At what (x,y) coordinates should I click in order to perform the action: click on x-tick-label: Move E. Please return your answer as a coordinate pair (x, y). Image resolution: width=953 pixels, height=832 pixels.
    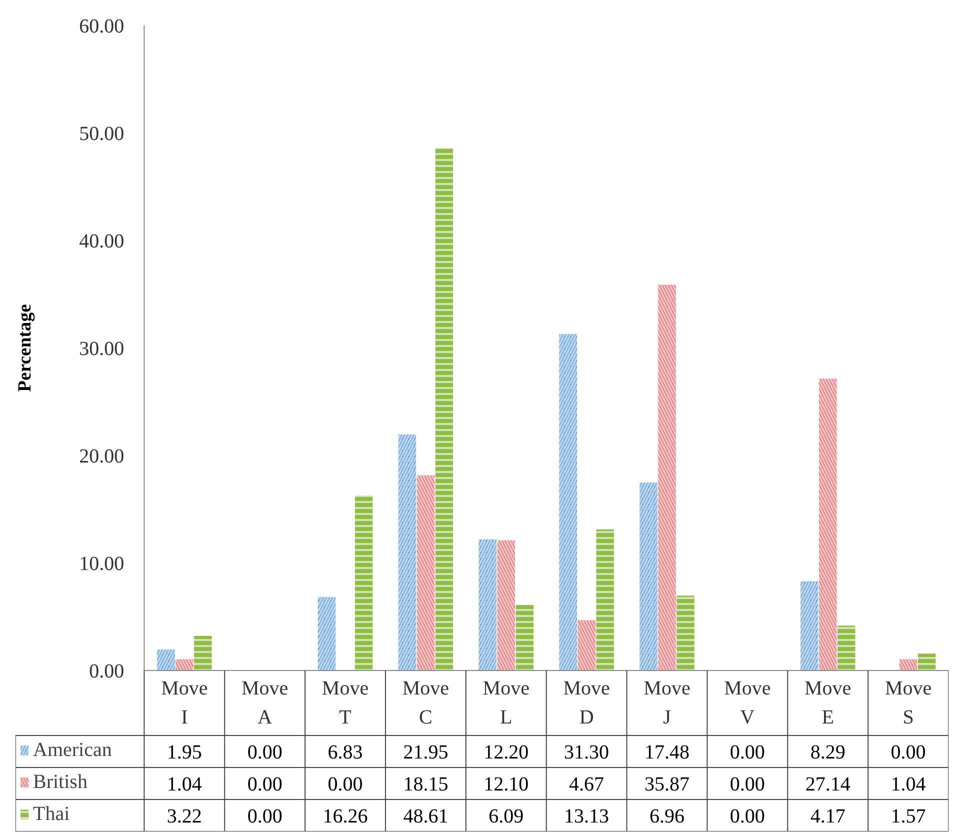
    Looking at the image, I should click on (828, 703).